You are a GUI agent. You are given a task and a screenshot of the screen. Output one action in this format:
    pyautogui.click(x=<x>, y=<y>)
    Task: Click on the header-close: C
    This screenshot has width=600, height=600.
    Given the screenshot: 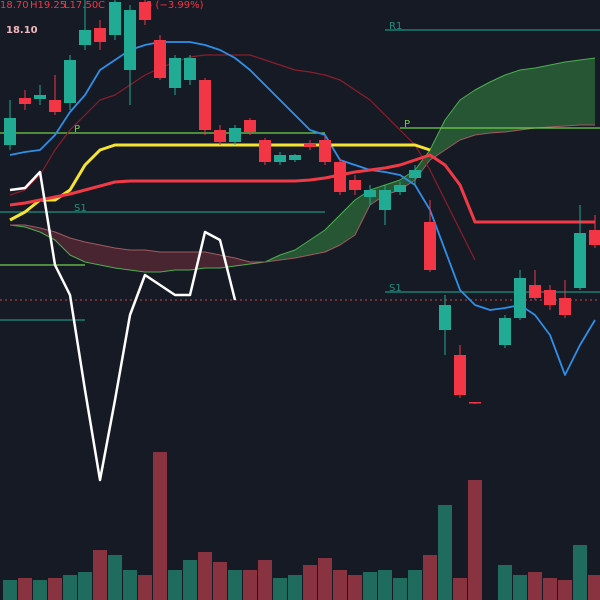 What is the action you would take?
    pyautogui.click(x=101, y=5)
    